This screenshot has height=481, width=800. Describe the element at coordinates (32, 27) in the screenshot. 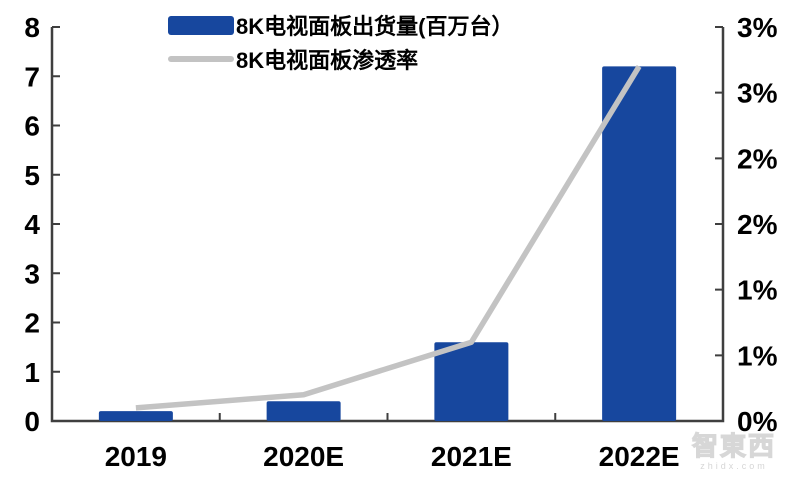

I see `left-axis-label: 8` at that location.